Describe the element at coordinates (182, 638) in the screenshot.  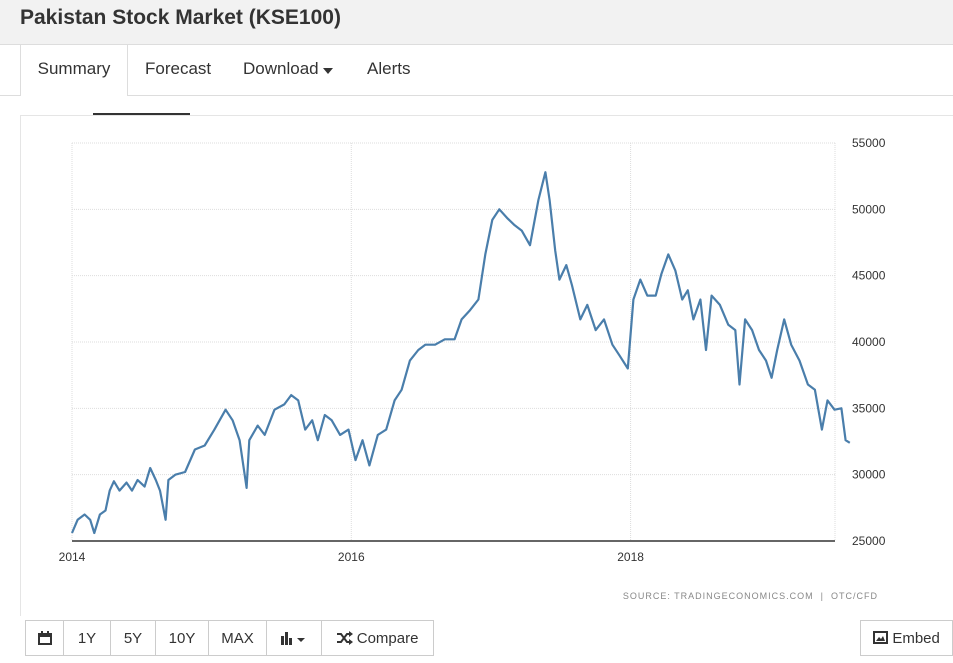
I see `range-button: 10Y` at that location.